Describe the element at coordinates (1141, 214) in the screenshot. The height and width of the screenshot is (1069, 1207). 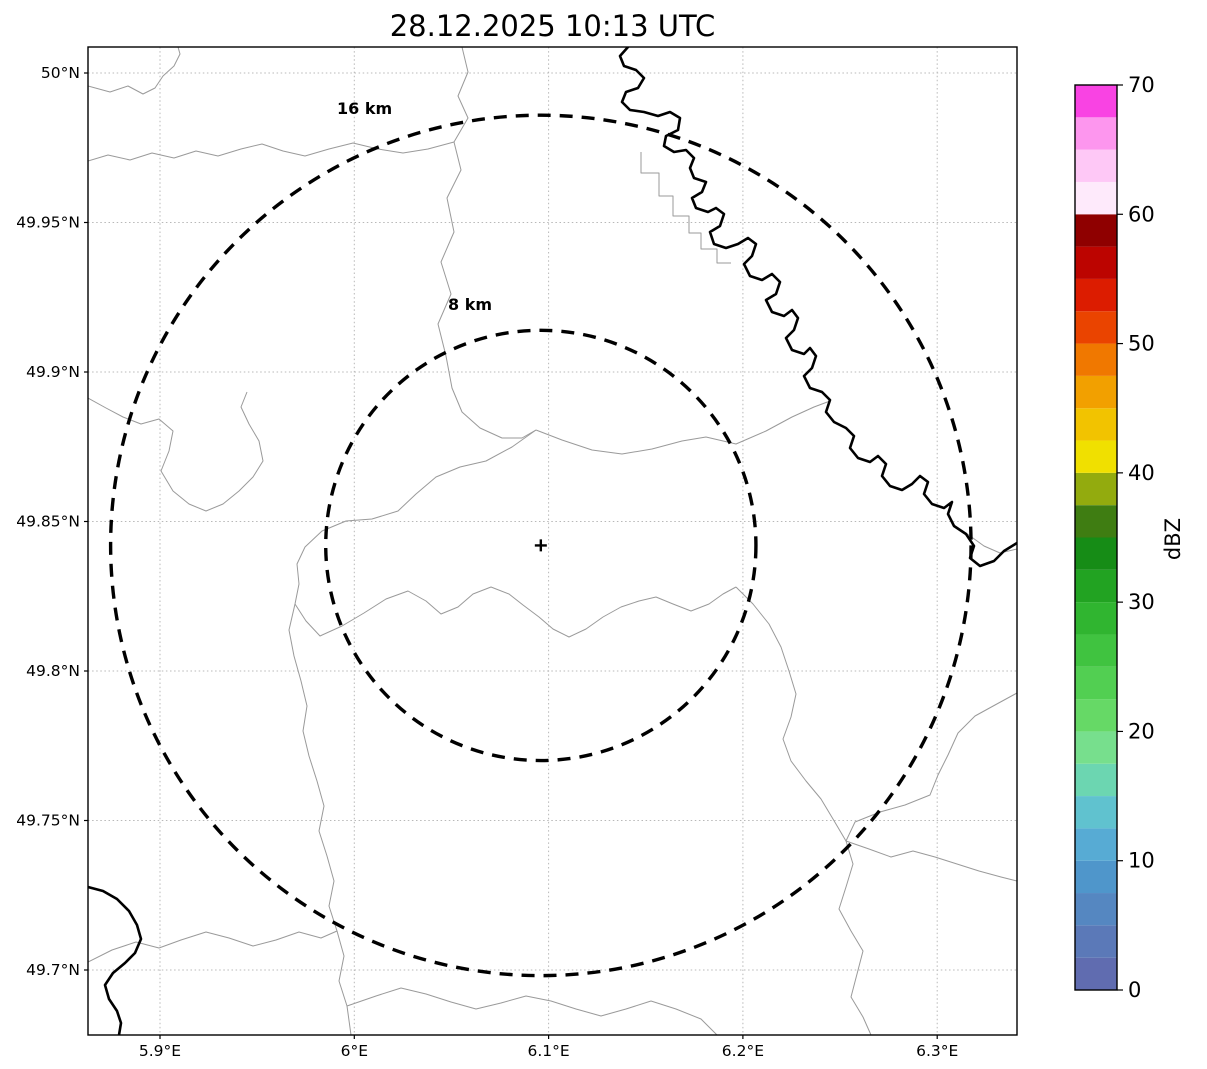
I see `colorbar-tick-label: 60` at that location.